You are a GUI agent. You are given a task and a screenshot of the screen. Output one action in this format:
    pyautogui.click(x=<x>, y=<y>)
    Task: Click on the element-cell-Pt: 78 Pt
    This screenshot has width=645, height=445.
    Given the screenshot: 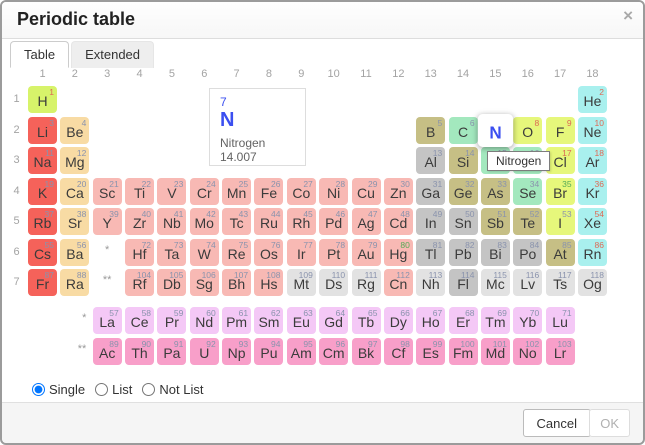 What is the action you would take?
    pyautogui.click(x=334, y=252)
    